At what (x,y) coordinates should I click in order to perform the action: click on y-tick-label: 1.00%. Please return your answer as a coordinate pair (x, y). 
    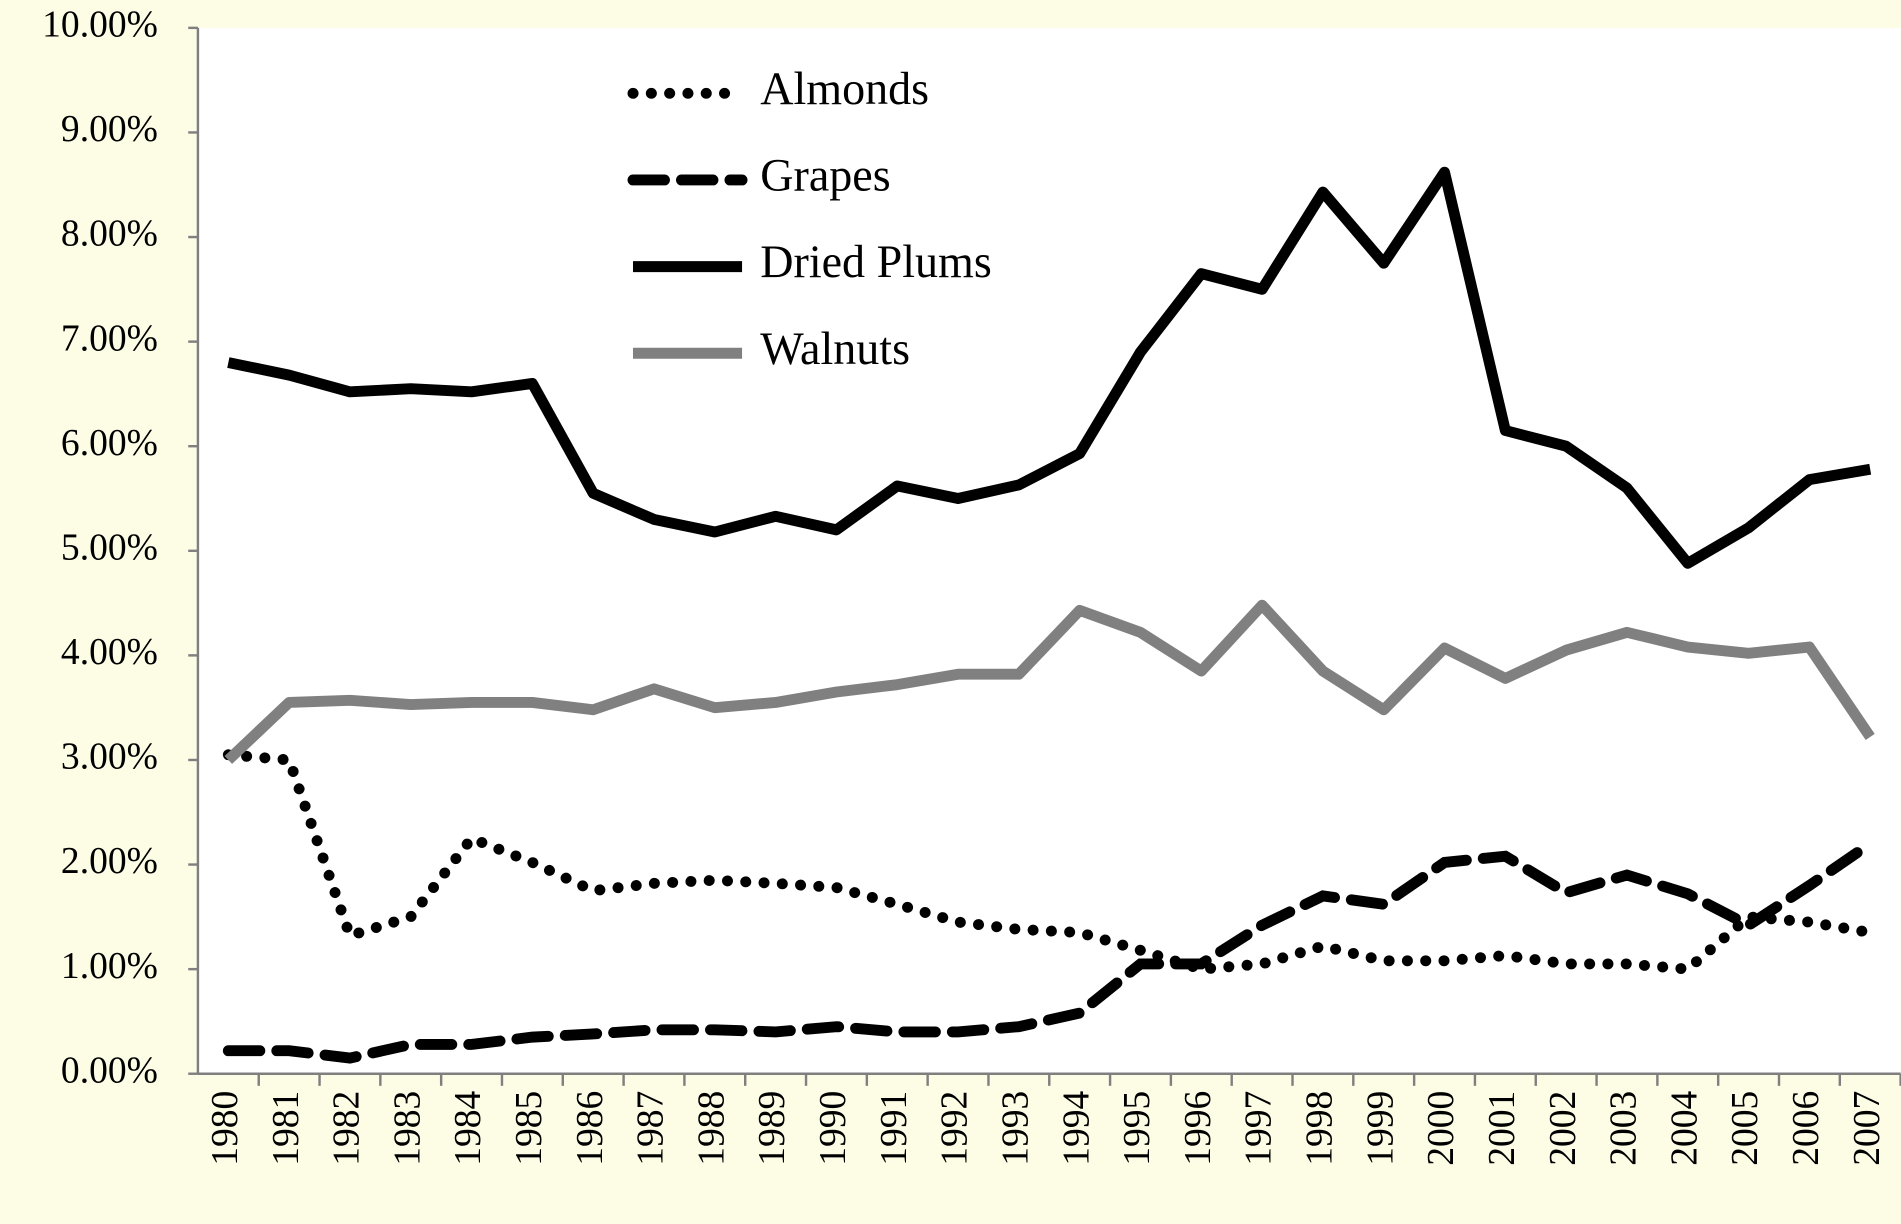
    Looking at the image, I should click on (109, 966).